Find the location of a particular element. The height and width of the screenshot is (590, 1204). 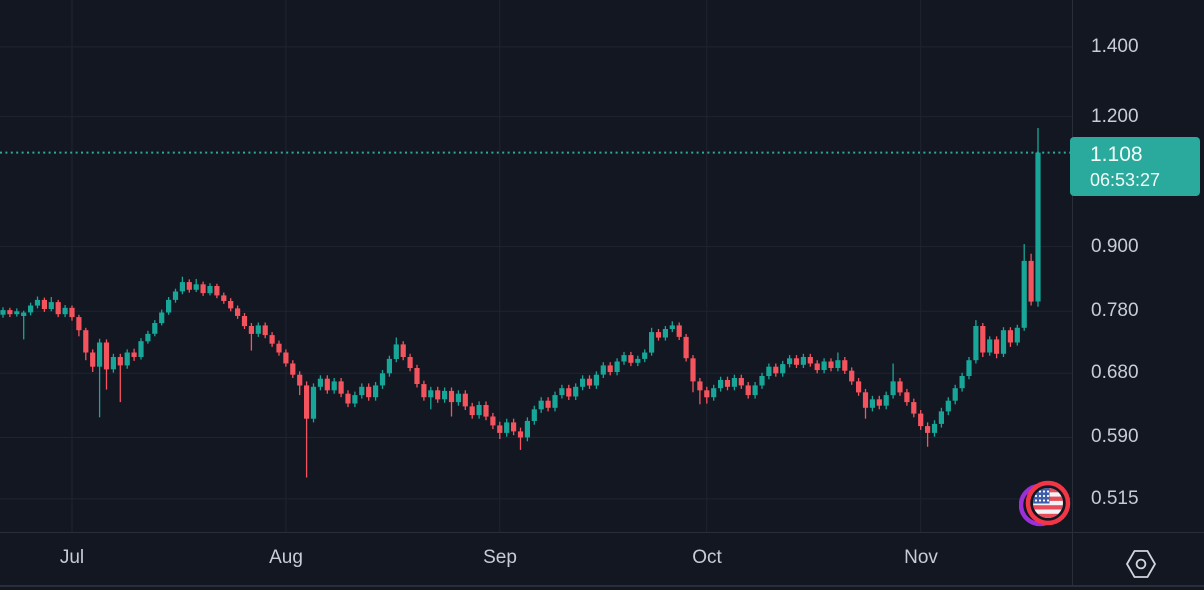

hexagon-settings-icon is located at coordinates (1141, 564).